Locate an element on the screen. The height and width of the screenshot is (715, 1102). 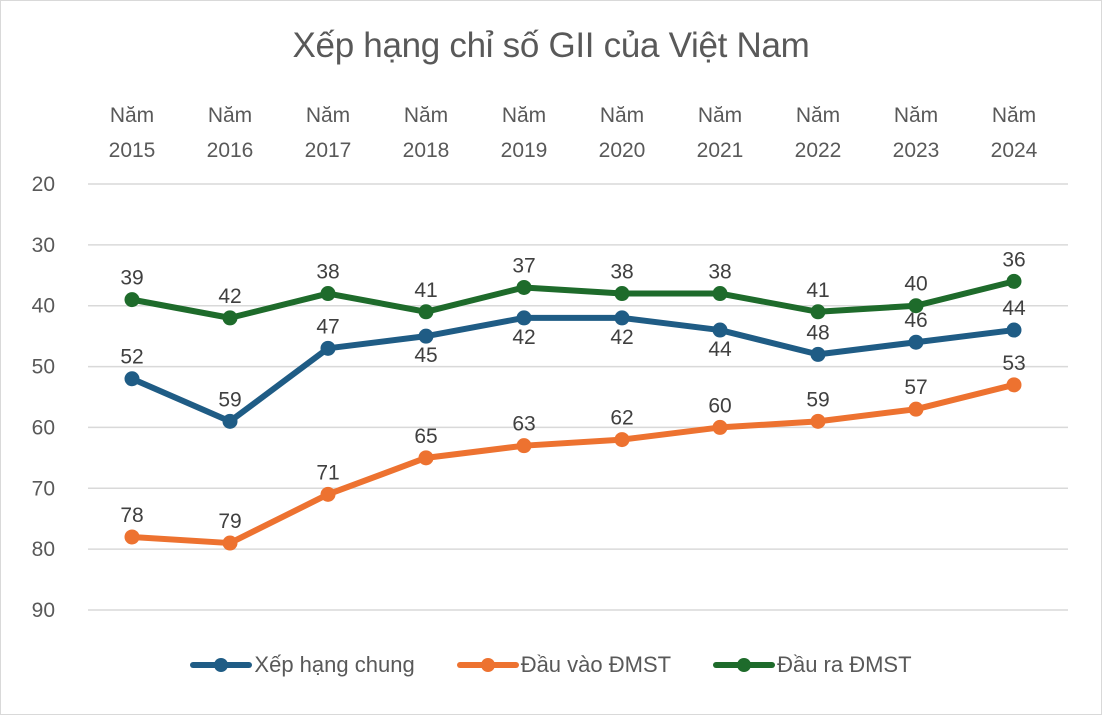
x-tick-label: 2021 is located at coordinates (720, 150).